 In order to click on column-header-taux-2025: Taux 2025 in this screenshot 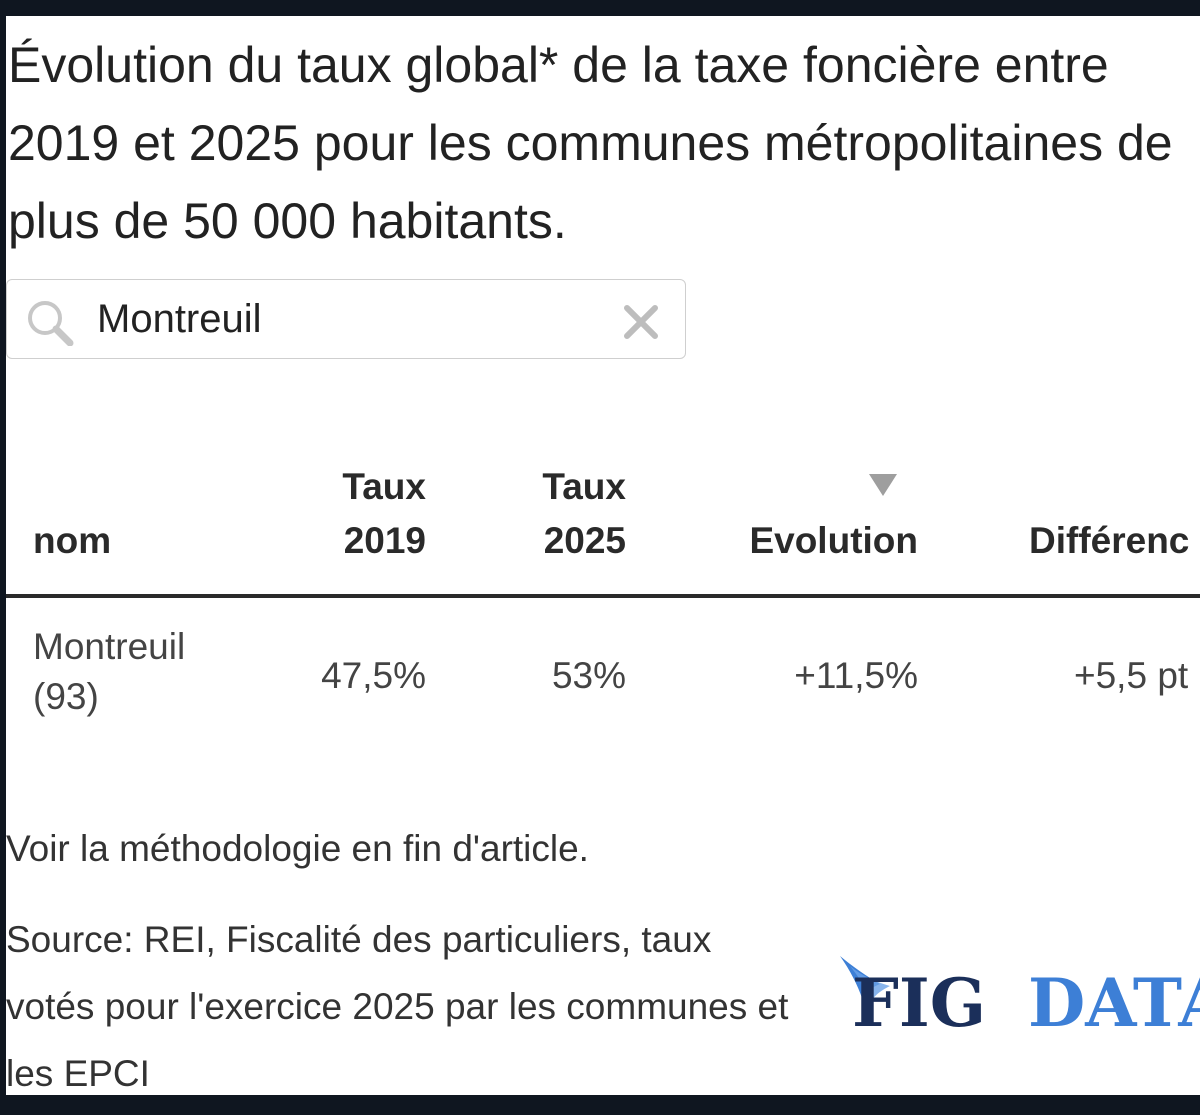, I will do `click(566, 514)`.